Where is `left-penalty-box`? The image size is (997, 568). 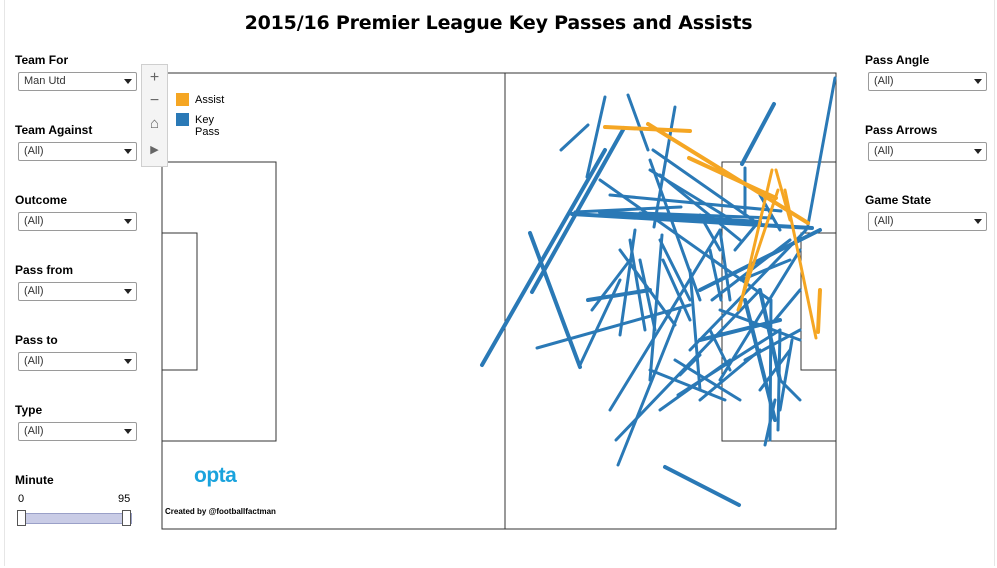 left-penalty-box is located at coordinates (219, 301).